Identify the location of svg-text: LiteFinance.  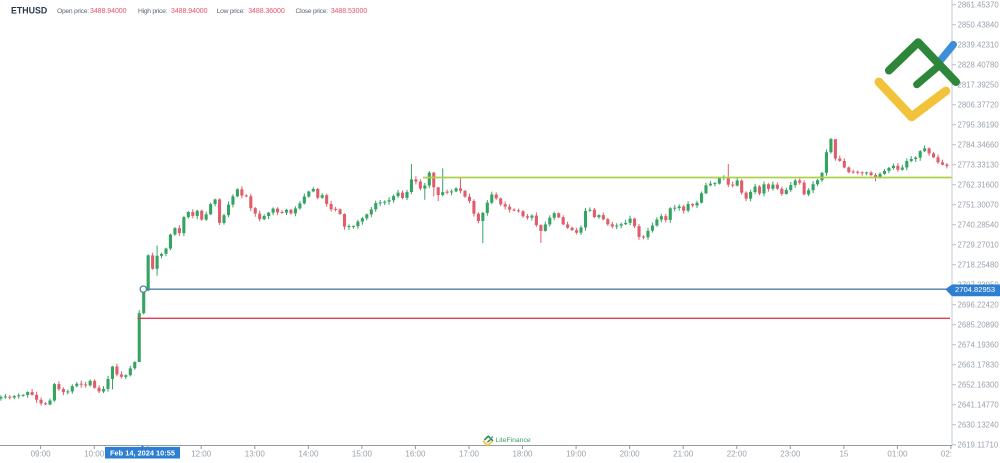
(513, 440).